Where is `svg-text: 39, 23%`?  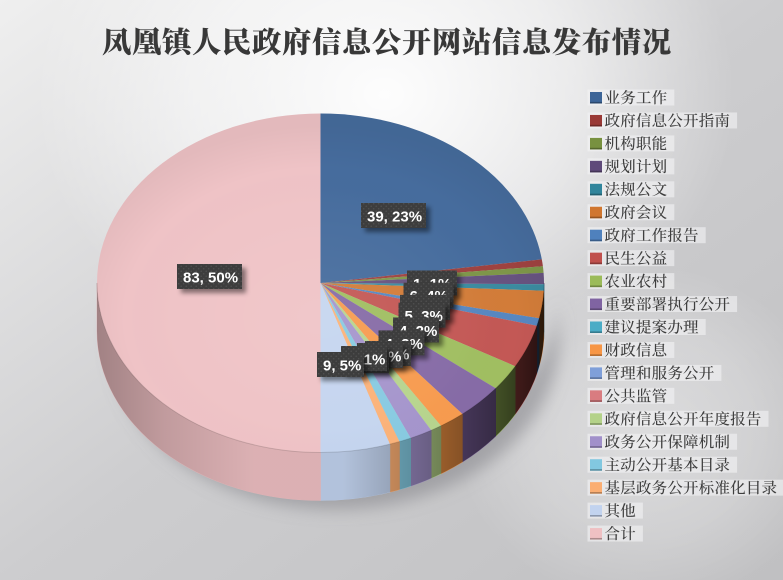 svg-text: 39, 23% is located at coordinates (394, 217).